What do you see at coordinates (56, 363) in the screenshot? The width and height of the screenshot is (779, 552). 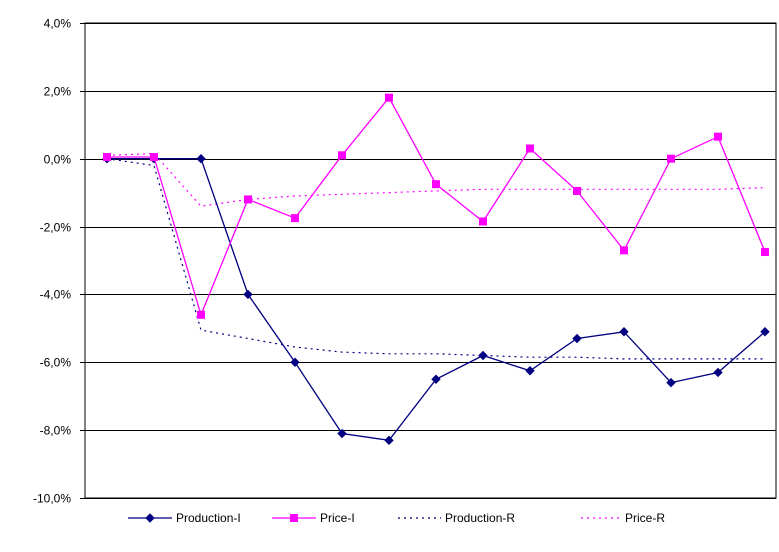 I see `y-tick-label: -6,0%` at bounding box center [56, 363].